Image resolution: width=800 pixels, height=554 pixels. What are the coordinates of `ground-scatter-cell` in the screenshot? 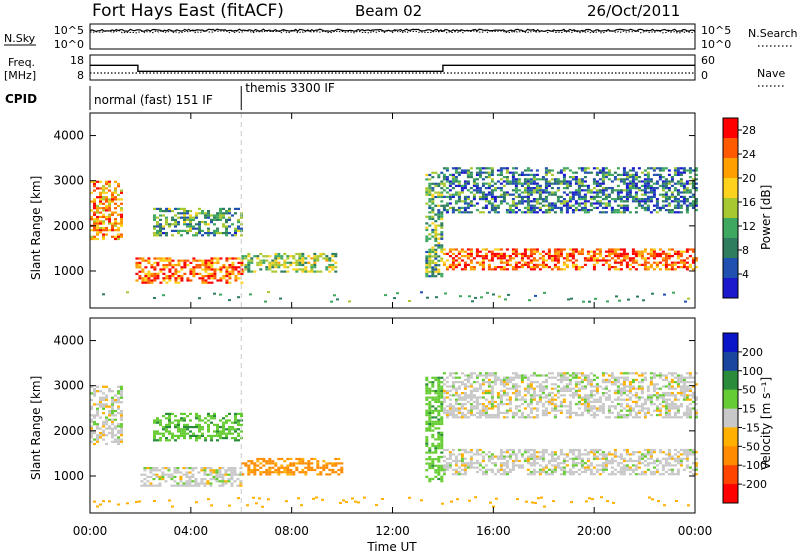 It's located at (535, 295).